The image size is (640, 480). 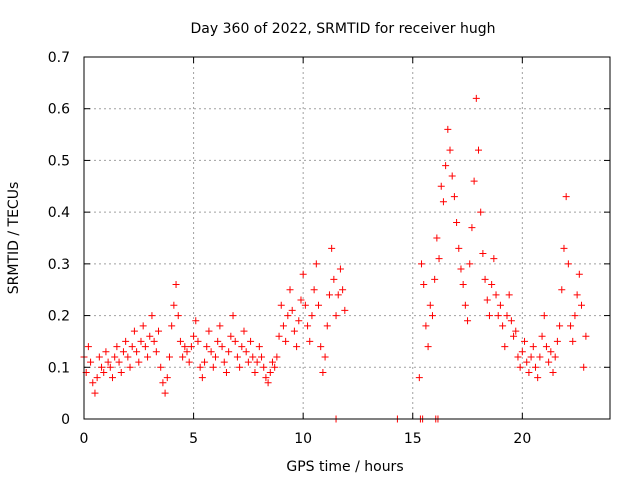 What do you see at coordinates (59, 368) in the screenshot?
I see `y-tick-label: 0.1` at bounding box center [59, 368].